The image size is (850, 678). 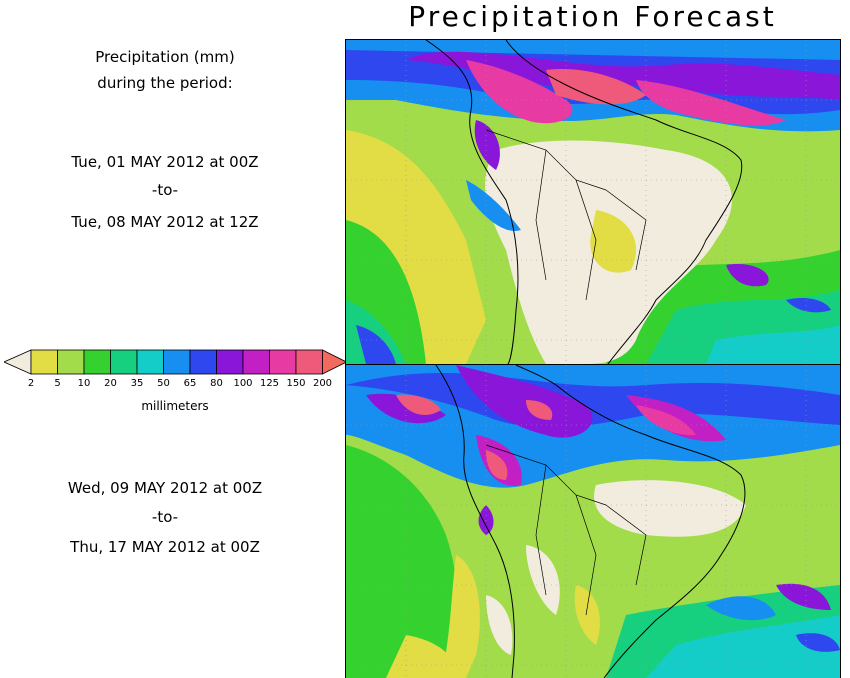 What do you see at coordinates (165, 83) in the screenshot?
I see `intro-line-2: during the period:` at bounding box center [165, 83].